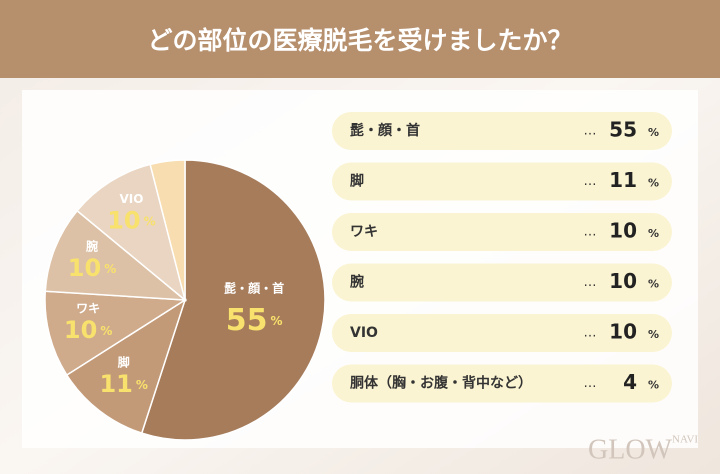 Image resolution: width=720 pixels, height=474 pixels. I want to click on chart-title: どの部位の医療脱毛を受けましたか？, so click(359, 40).